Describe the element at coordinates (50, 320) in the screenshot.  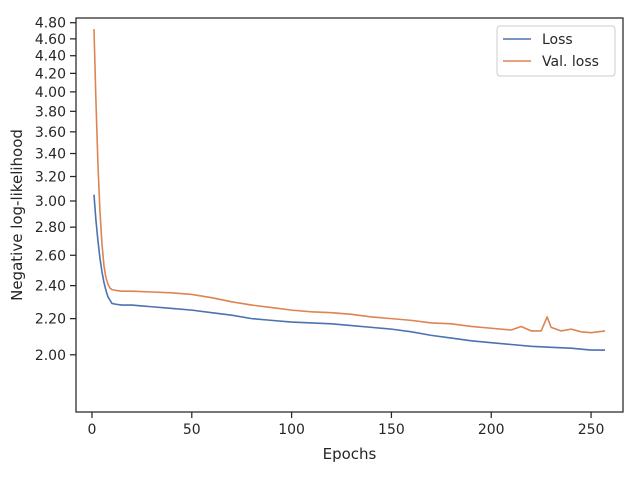
I see `y-tick-label: 2.20` at that location.